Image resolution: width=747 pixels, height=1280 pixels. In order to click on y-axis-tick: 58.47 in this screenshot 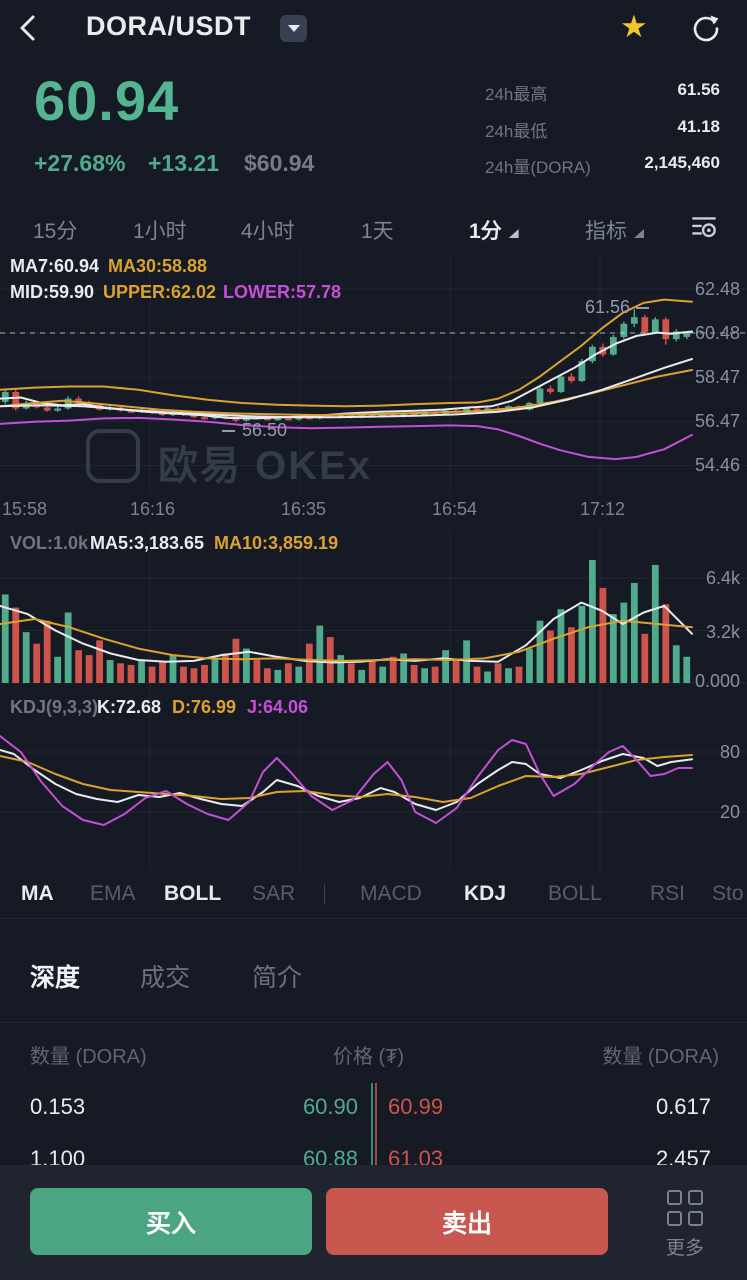, I will do `click(717, 377)`.